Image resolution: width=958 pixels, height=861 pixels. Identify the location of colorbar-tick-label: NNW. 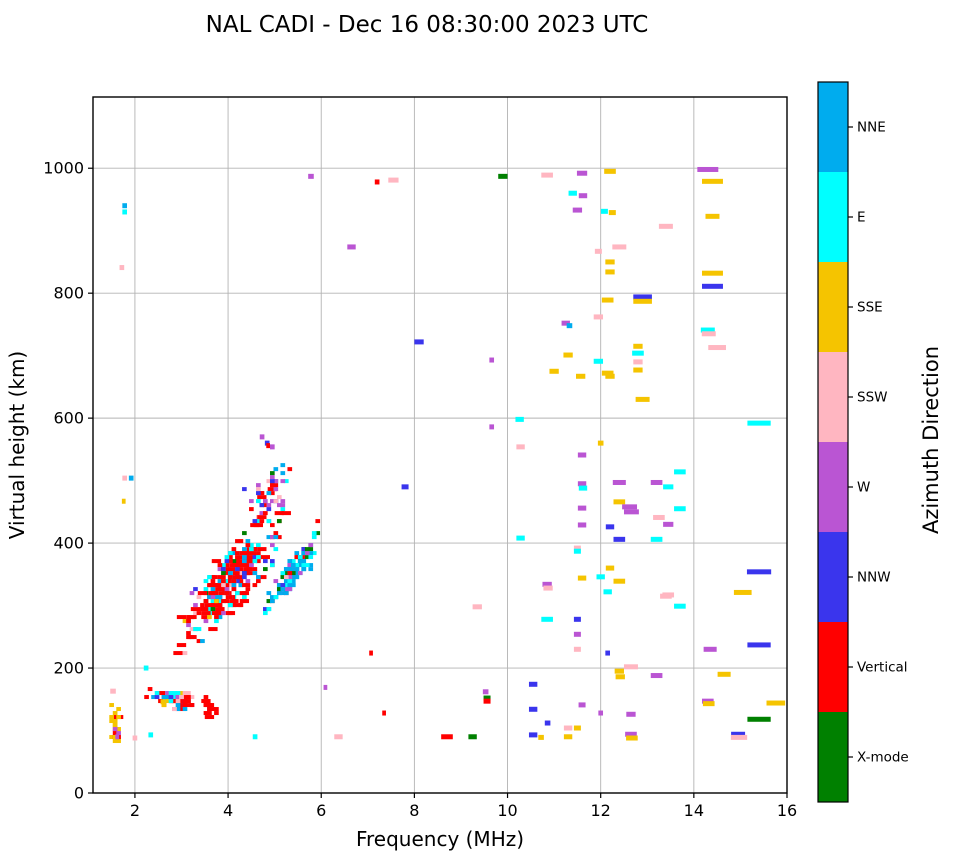
(874, 578).